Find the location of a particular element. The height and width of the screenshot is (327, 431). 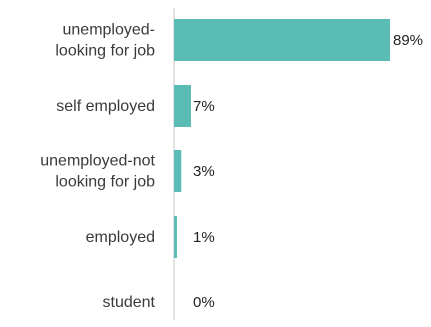

category-label-2-line-1: looking for job is located at coordinates (105, 182).